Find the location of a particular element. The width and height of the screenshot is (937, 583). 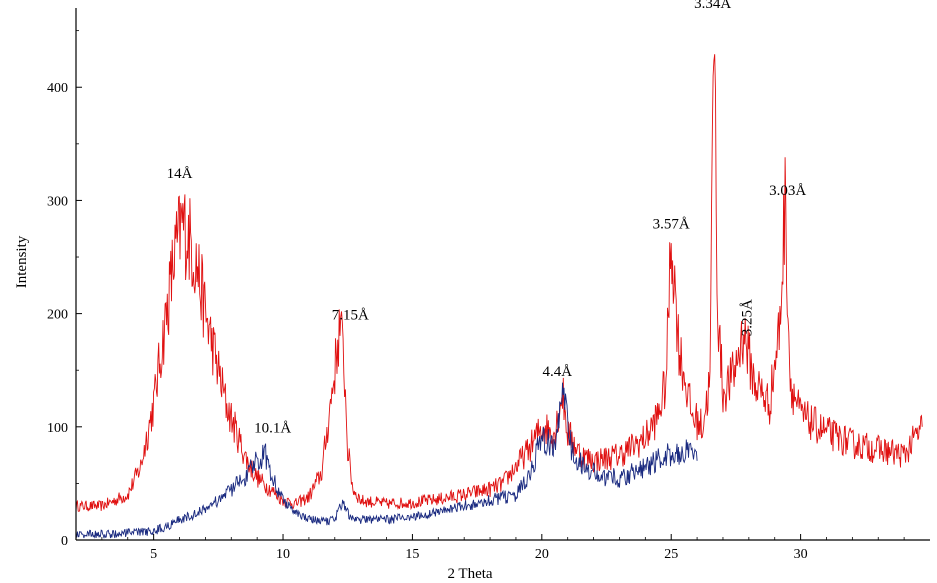

x-tick-label-15: 15 is located at coordinates (412, 554).